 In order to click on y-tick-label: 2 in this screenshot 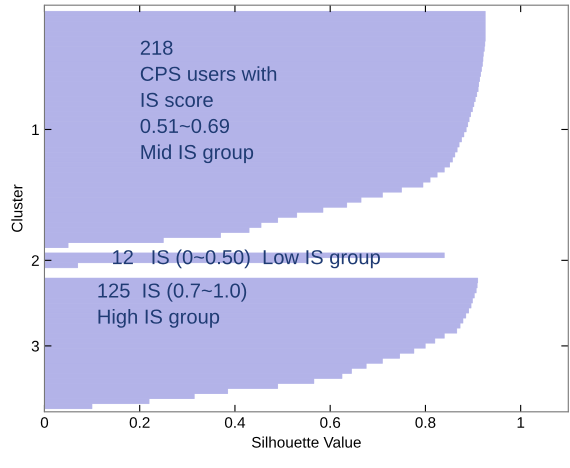, I will do `click(35, 260)`.